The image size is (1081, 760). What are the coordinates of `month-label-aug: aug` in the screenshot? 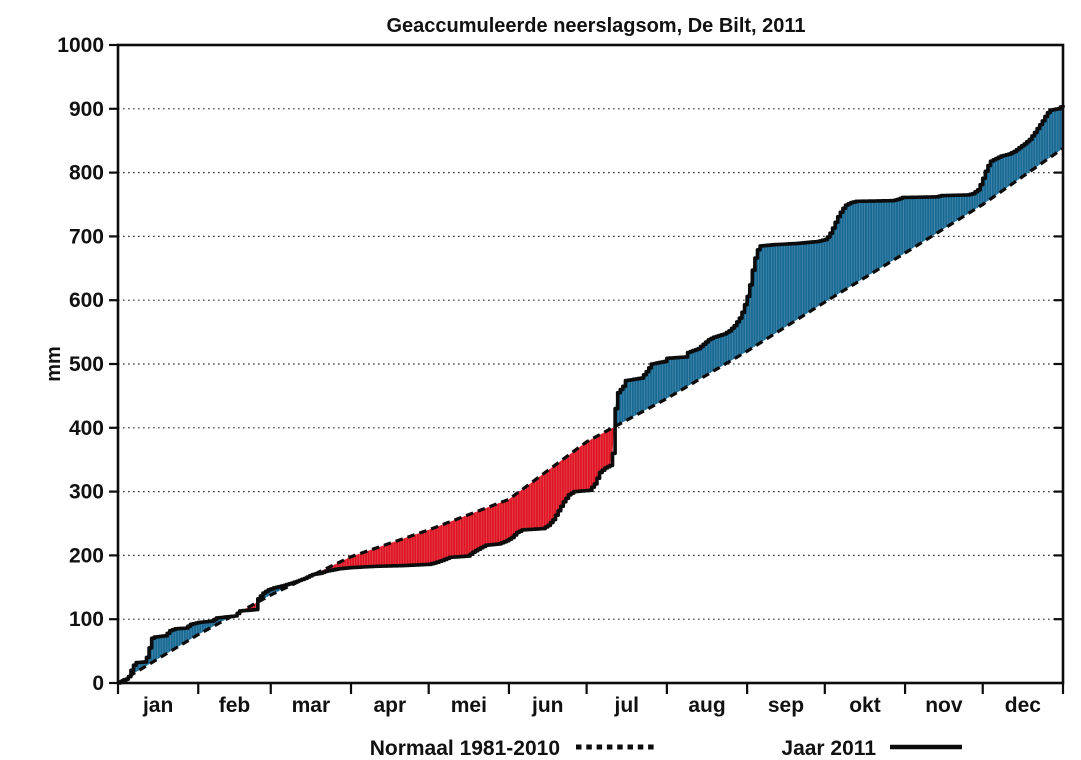 It's located at (706, 705).